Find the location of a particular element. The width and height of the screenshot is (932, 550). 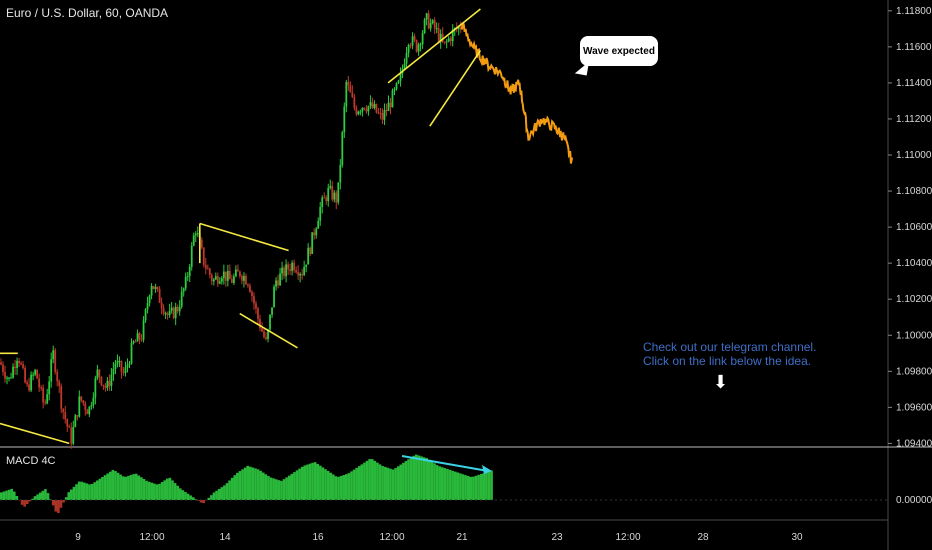

time-tick-label: 14 is located at coordinates (225, 537).